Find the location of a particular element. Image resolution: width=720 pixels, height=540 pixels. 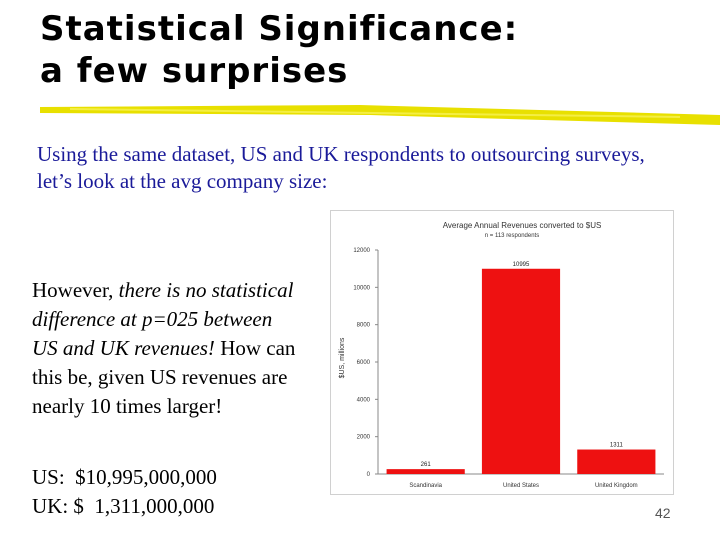

figure-us: US: $10,995,000,000 is located at coordinates (124, 477).